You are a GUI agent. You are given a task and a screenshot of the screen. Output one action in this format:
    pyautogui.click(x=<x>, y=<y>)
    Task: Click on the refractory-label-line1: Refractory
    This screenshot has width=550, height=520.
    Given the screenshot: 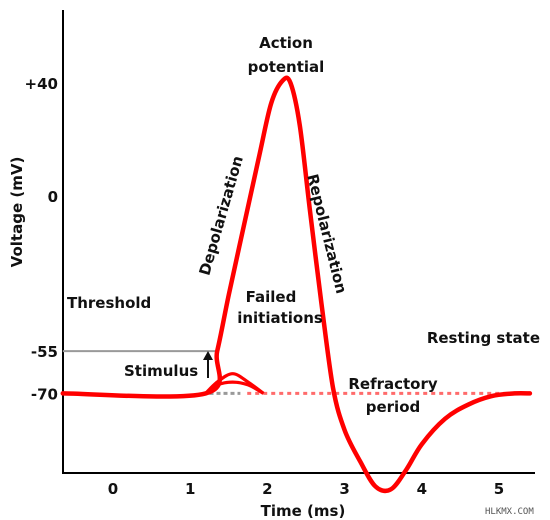 What is the action you would take?
    pyautogui.click(x=393, y=384)
    